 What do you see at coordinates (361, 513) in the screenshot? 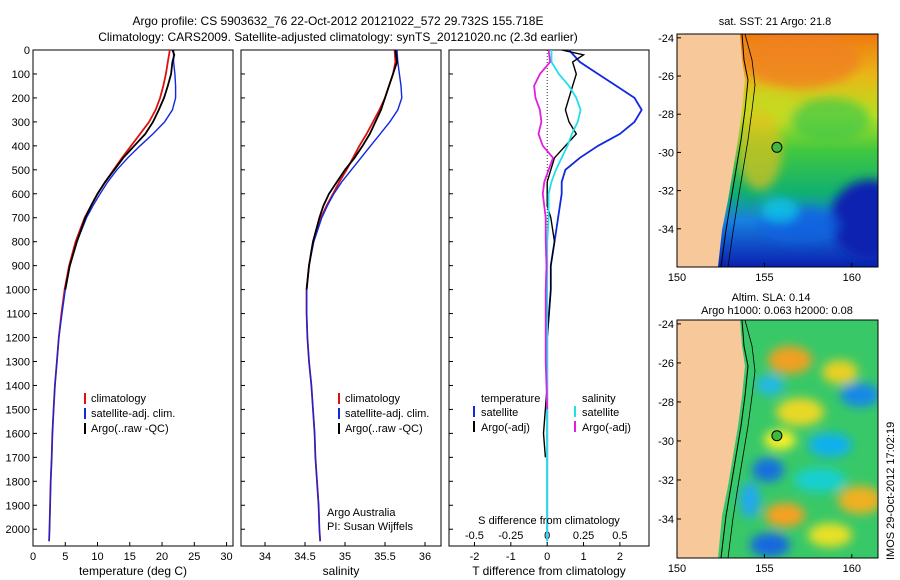
I see `annotation-argo-australia: Argo Australia` at bounding box center [361, 513].